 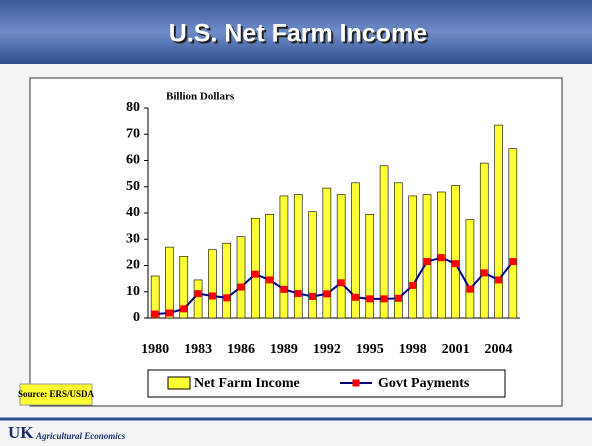 I want to click on source: Source: ERS/USDA, so click(x=56, y=394).